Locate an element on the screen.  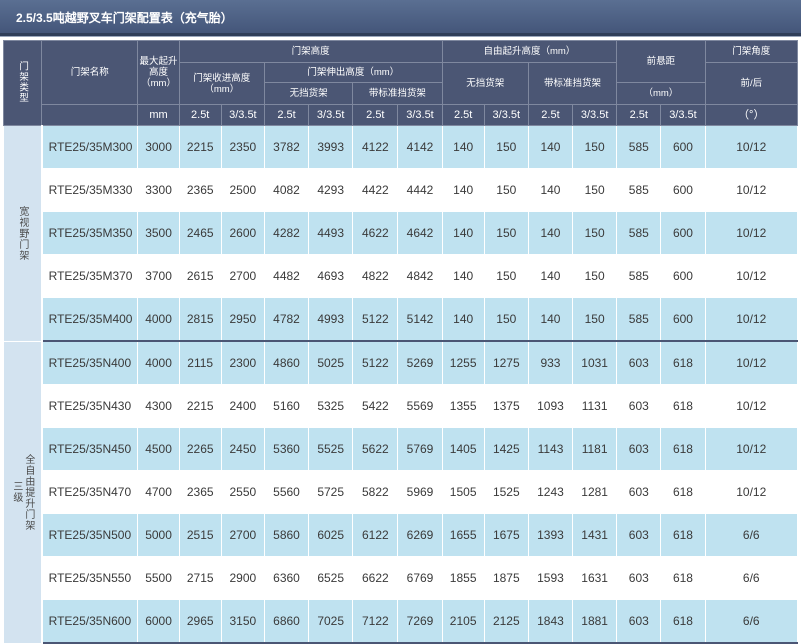
cell-ext_wb35: 6769 is located at coordinates (420, 578).